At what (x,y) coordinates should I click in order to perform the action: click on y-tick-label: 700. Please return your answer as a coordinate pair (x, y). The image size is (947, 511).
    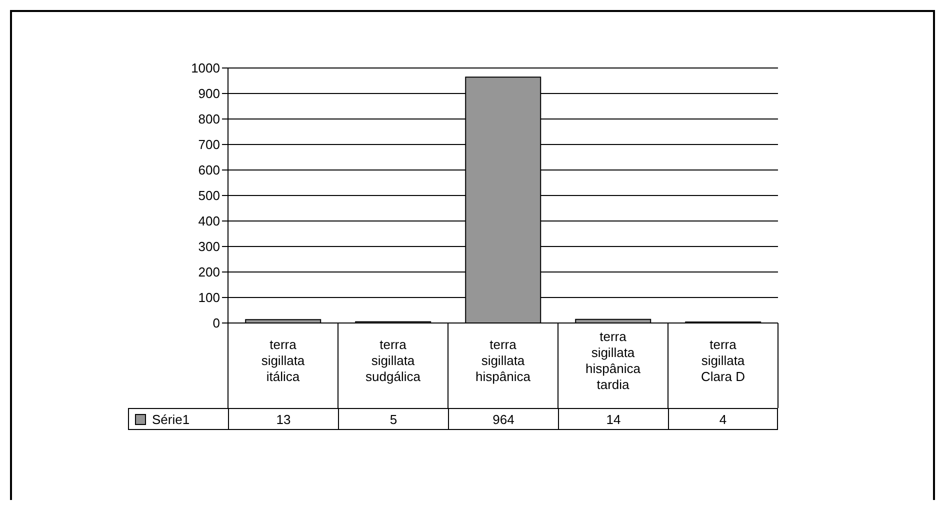
    Looking at the image, I should click on (209, 144).